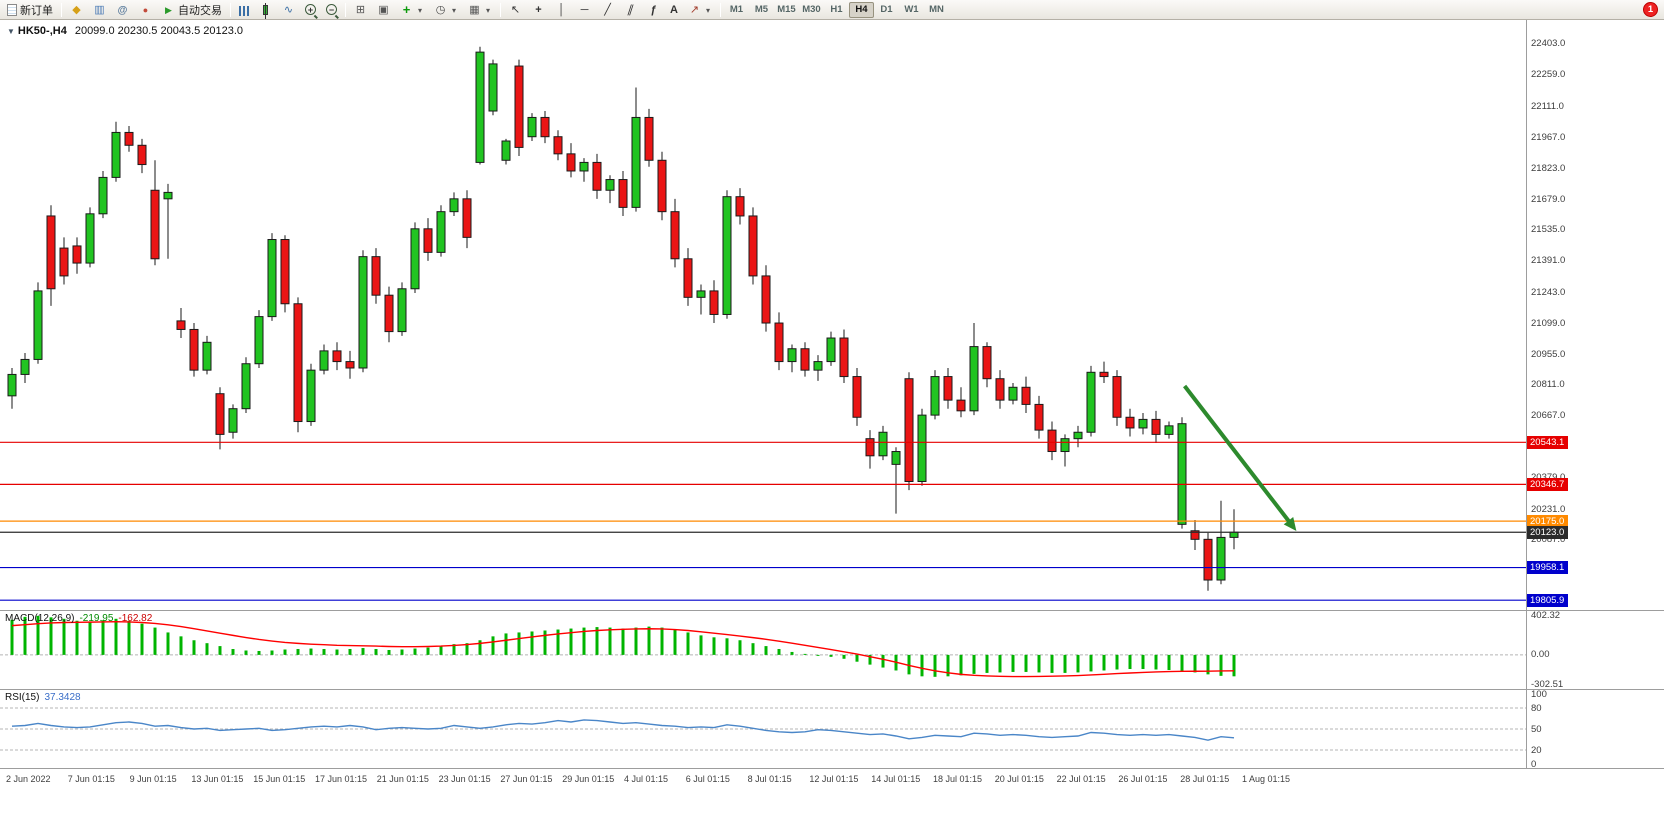  I want to click on autotrade-button: 自动交易, so click(192, 9).